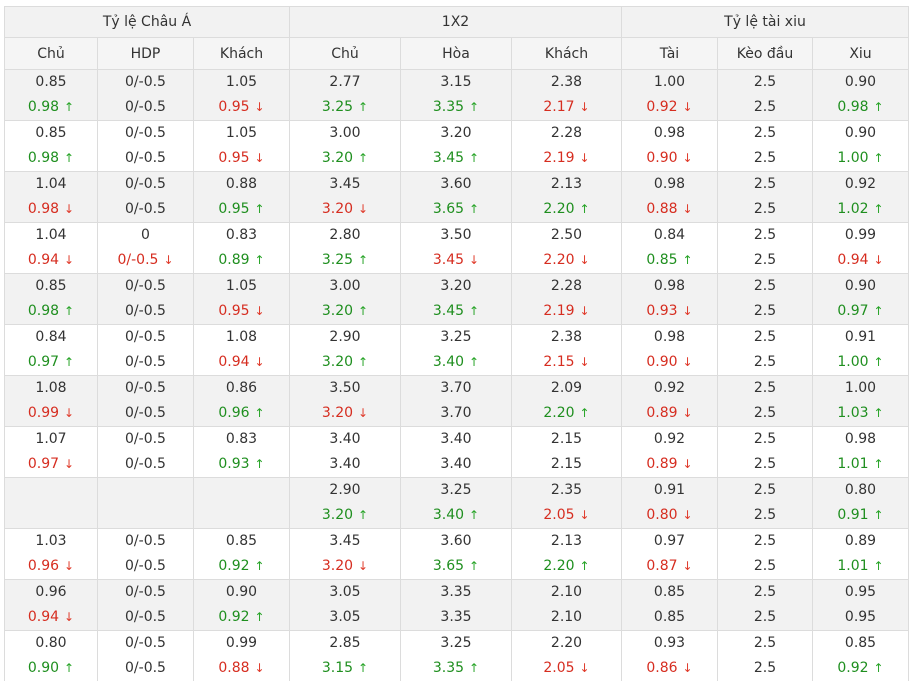 The height and width of the screenshot is (681, 913). What do you see at coordinates (241, 413) in the screenshot?
I see `current-odds-line: 0.96 ↑` at bounding box center [241, 413].